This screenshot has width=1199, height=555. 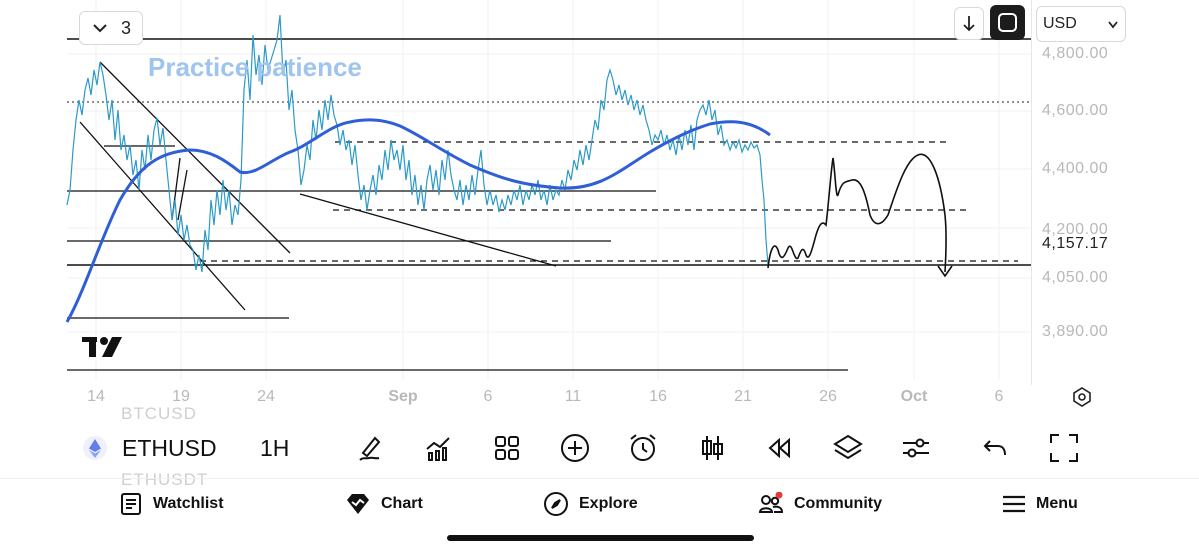 I want to click on fullscreen-button, so click(x=1064, y=448).